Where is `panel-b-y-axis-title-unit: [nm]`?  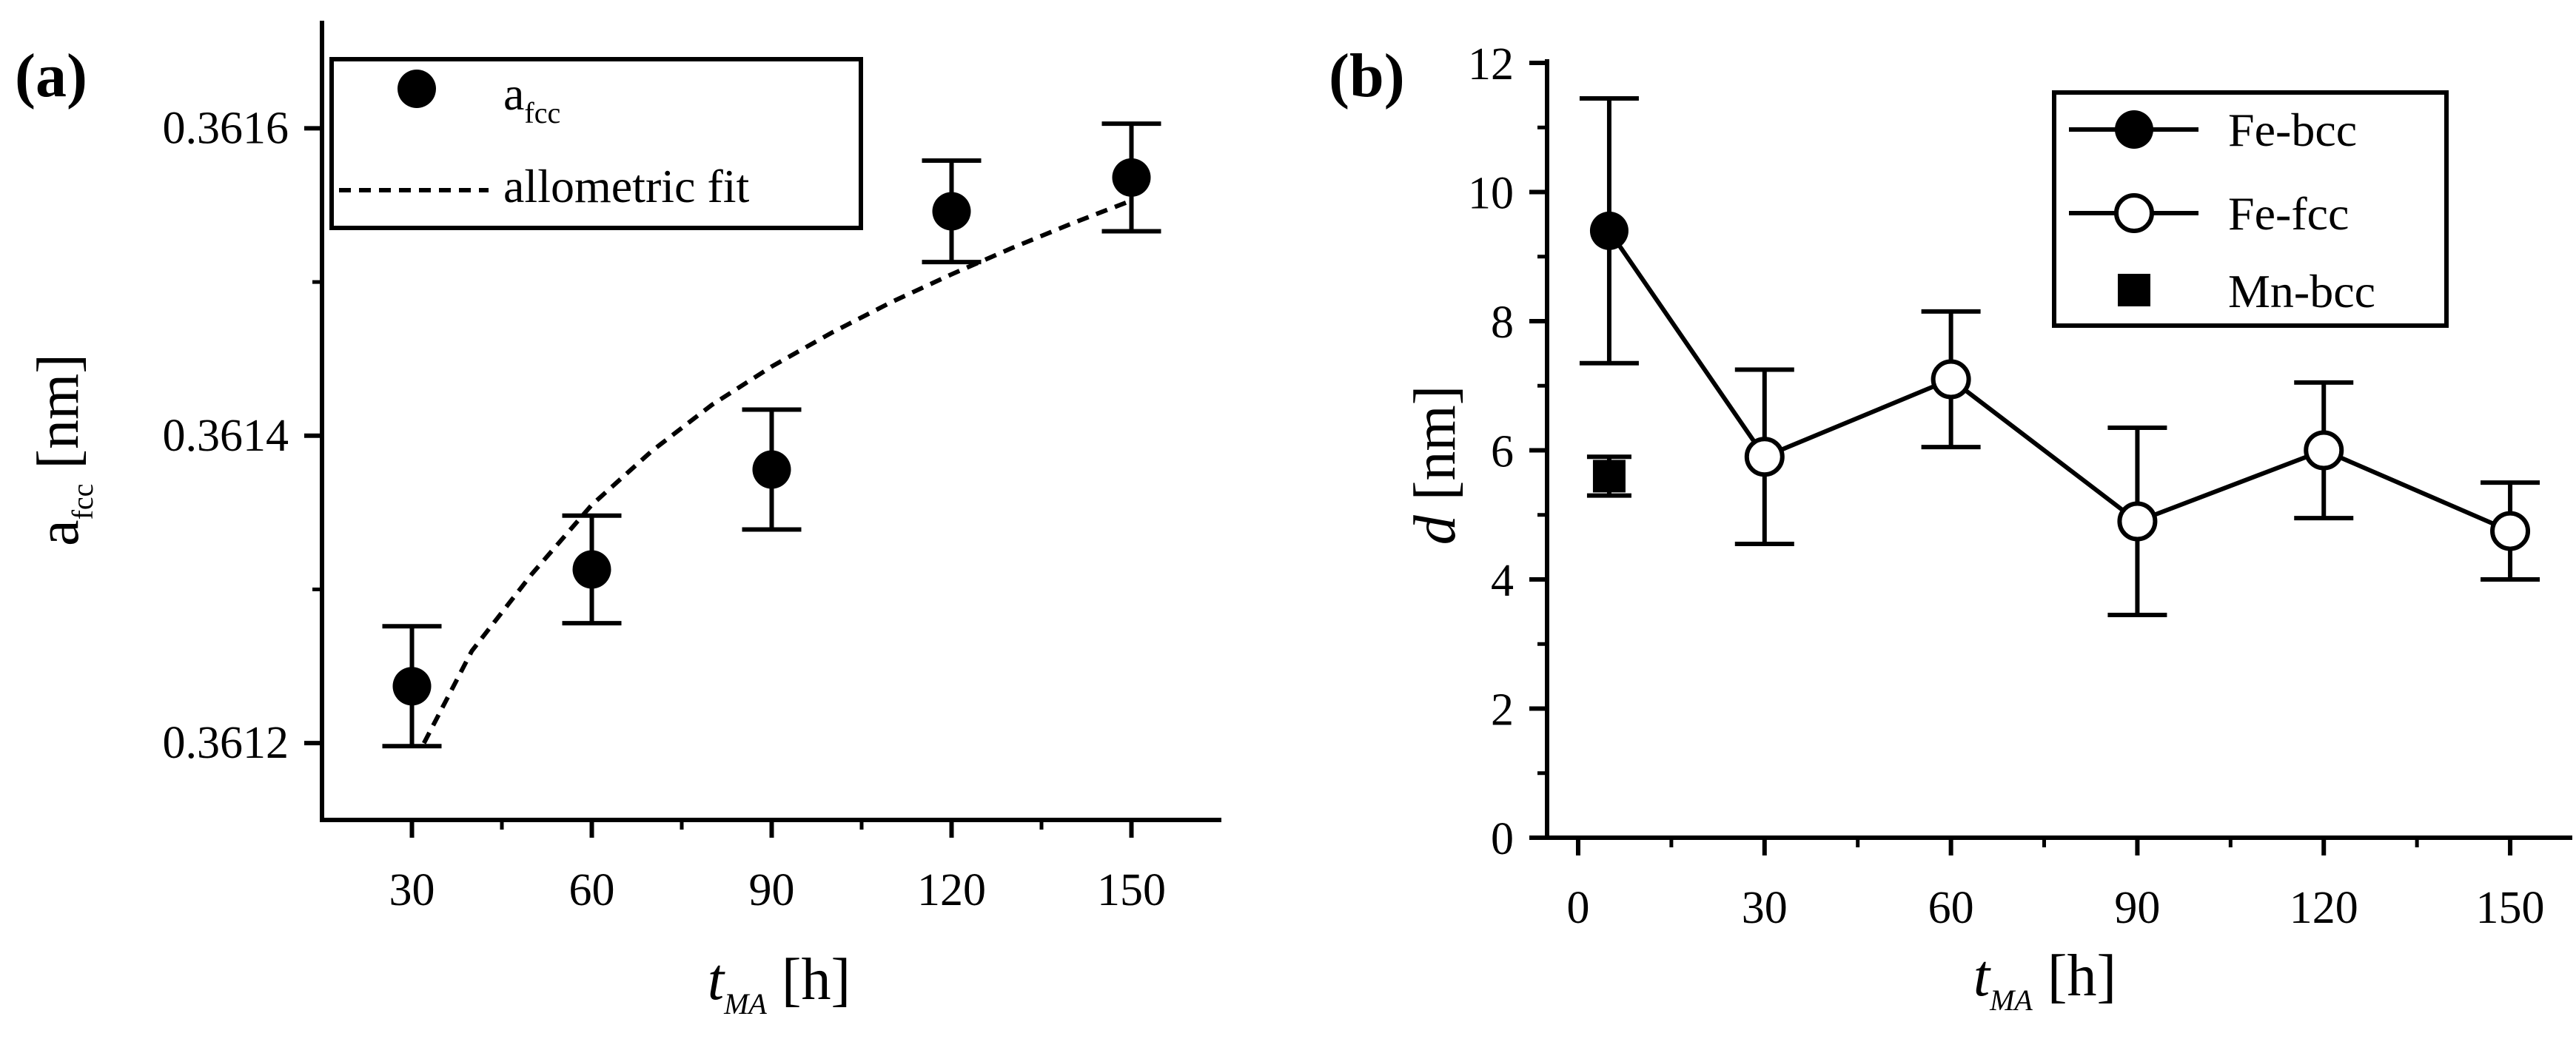 panel-b-y-axis-title-unit: [nm] is located at coordinates (1435, 451).